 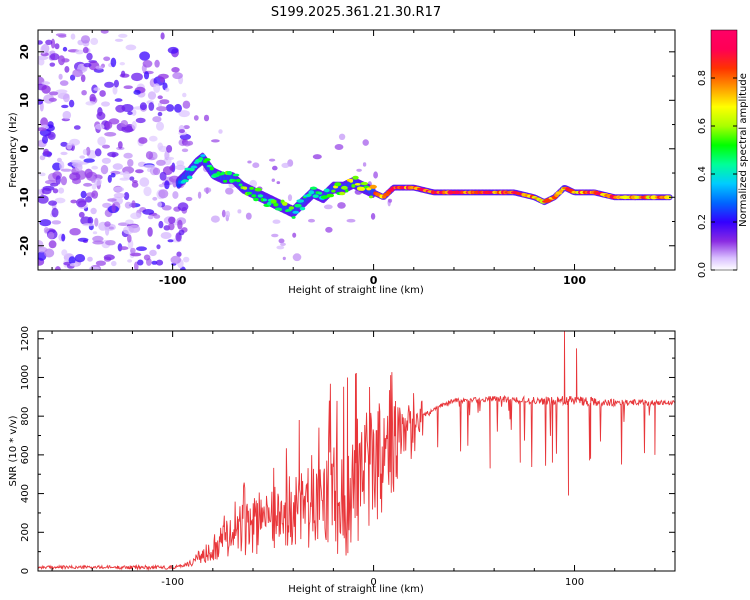 I want to click on colorbar-tick-label: 0.0, so click(x=702, y=270).